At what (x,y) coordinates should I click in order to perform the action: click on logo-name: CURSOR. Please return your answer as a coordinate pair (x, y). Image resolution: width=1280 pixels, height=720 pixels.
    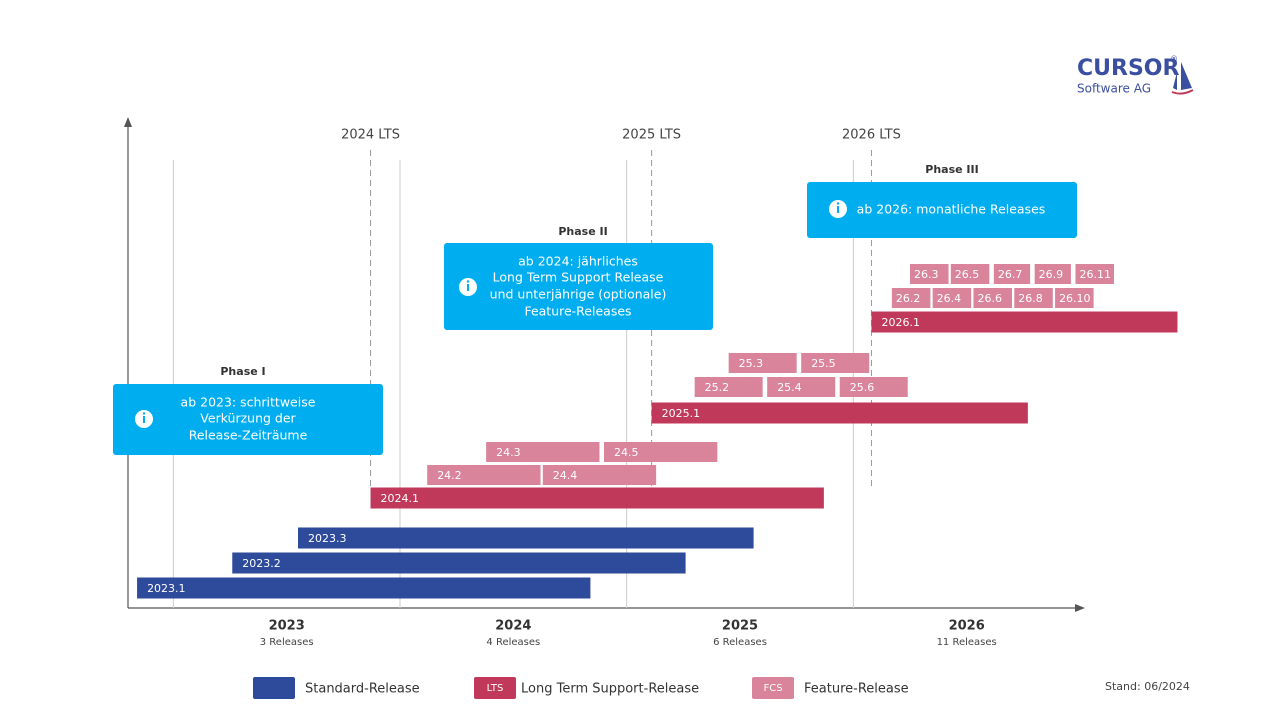
    Looking at the image, I should click on (1128, 68).